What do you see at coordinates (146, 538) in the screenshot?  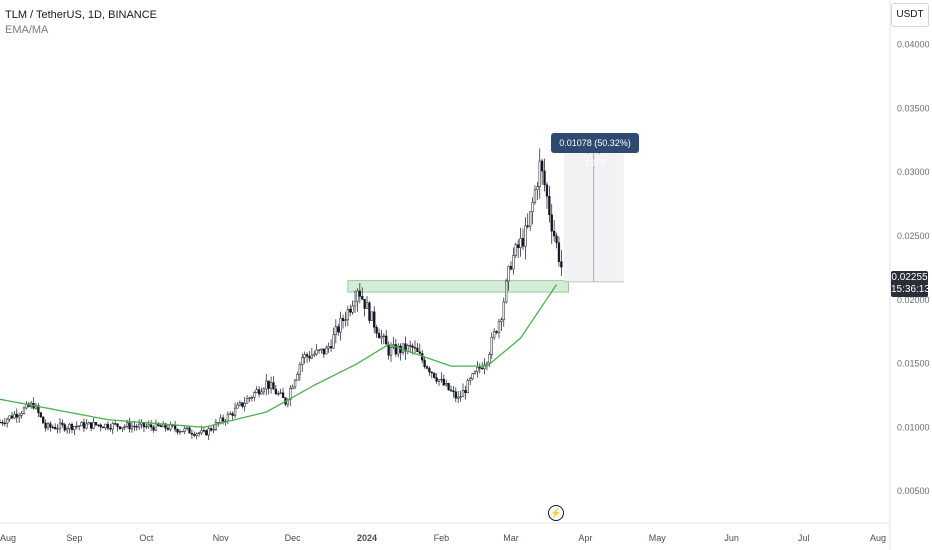 I see `time-tick-label: Oct` at bounding box center [146, 538].